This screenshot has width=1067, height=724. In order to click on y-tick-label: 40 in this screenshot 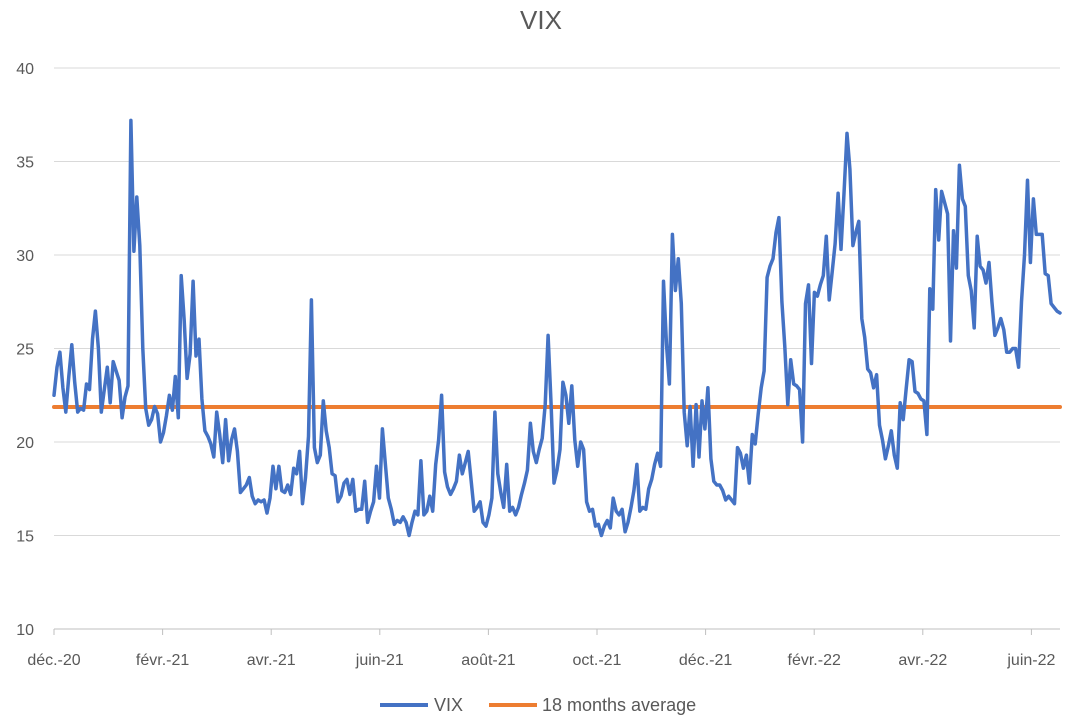, I will do `click(25, 69)`.